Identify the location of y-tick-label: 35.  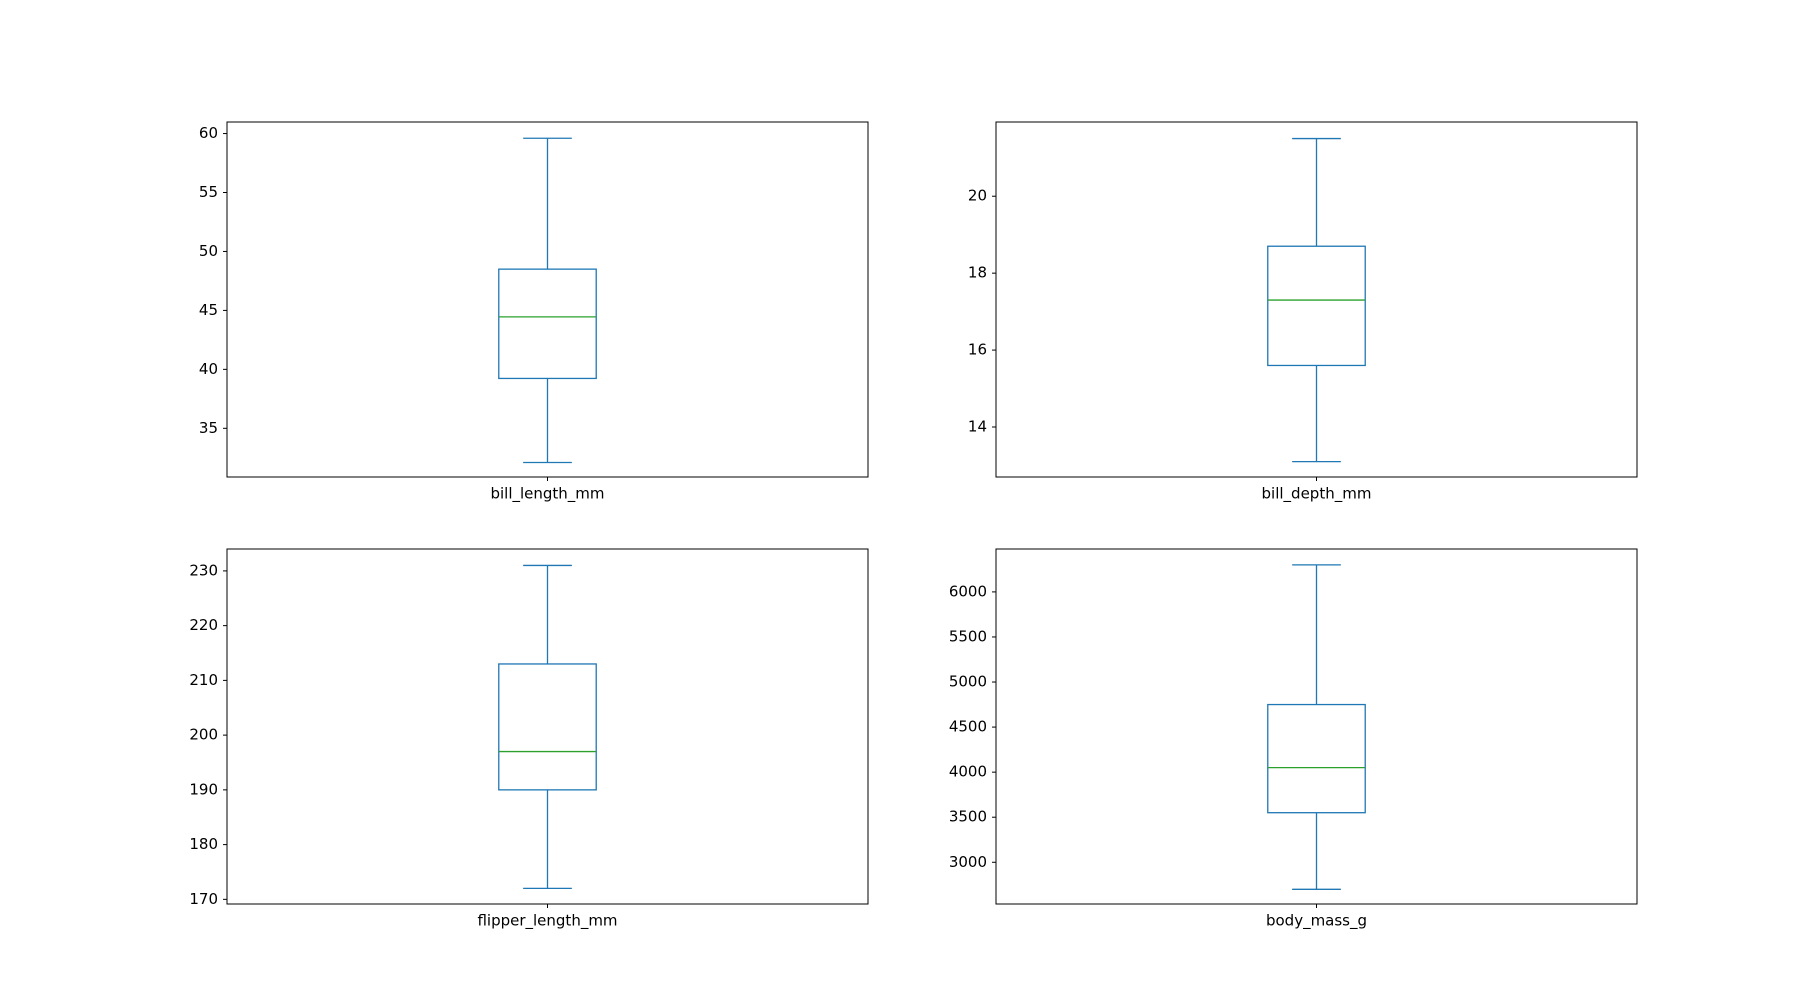
(208, 428).